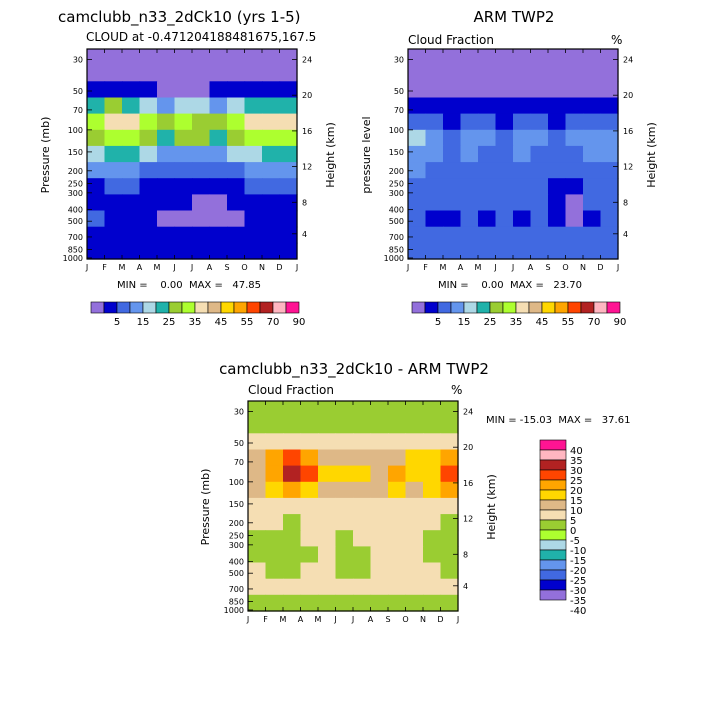 The height and width of the screenshot is (713, 713). I want to click on x-tick-label: N, so click(423, 619).